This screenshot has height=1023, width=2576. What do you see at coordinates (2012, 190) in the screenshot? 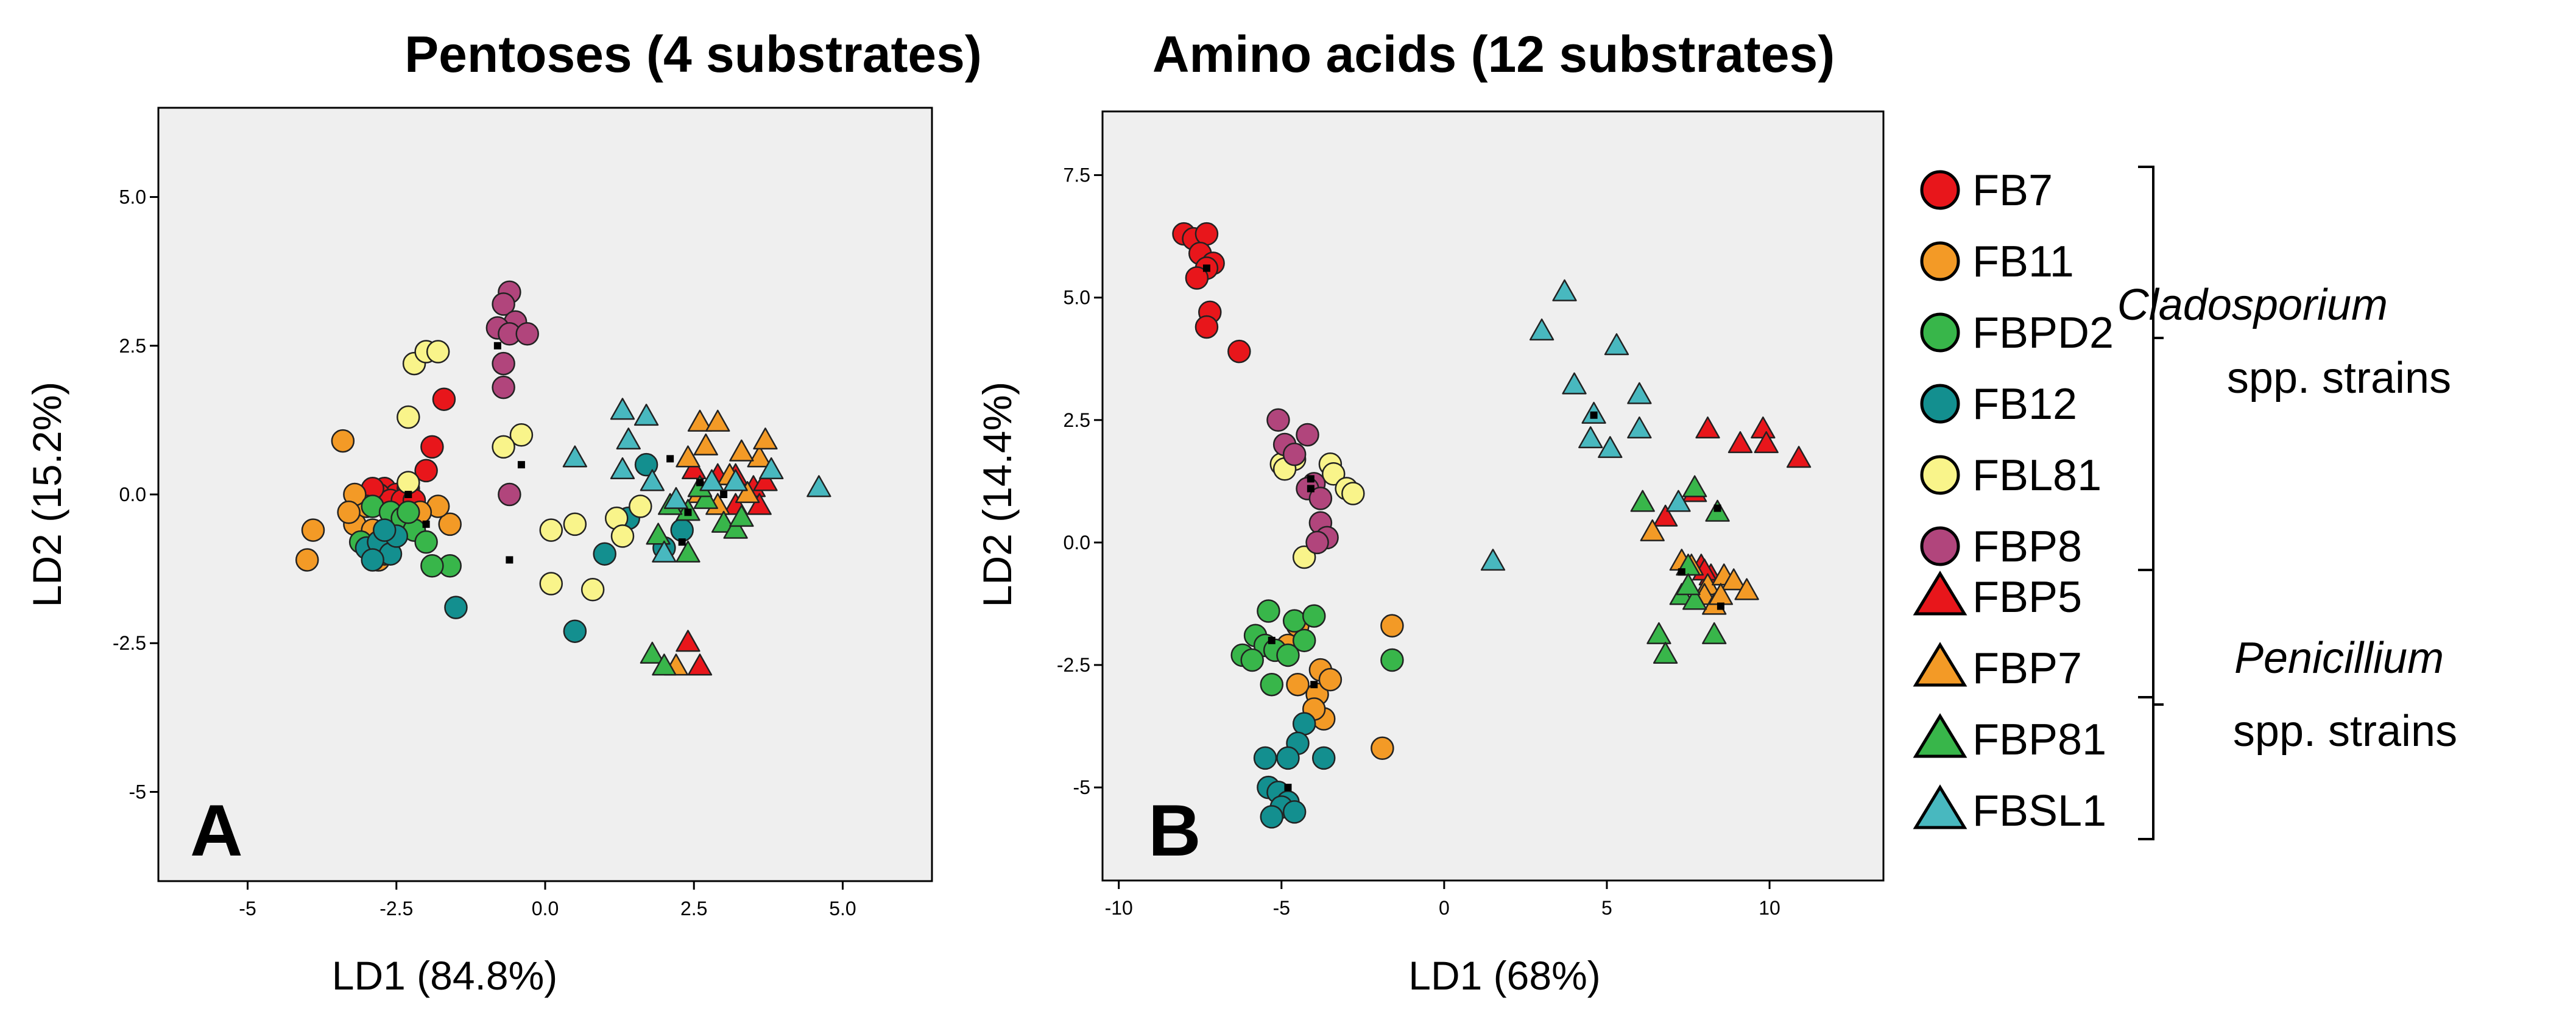
I see `legend-item-label: FB7` at bounding box center [2012, 190].